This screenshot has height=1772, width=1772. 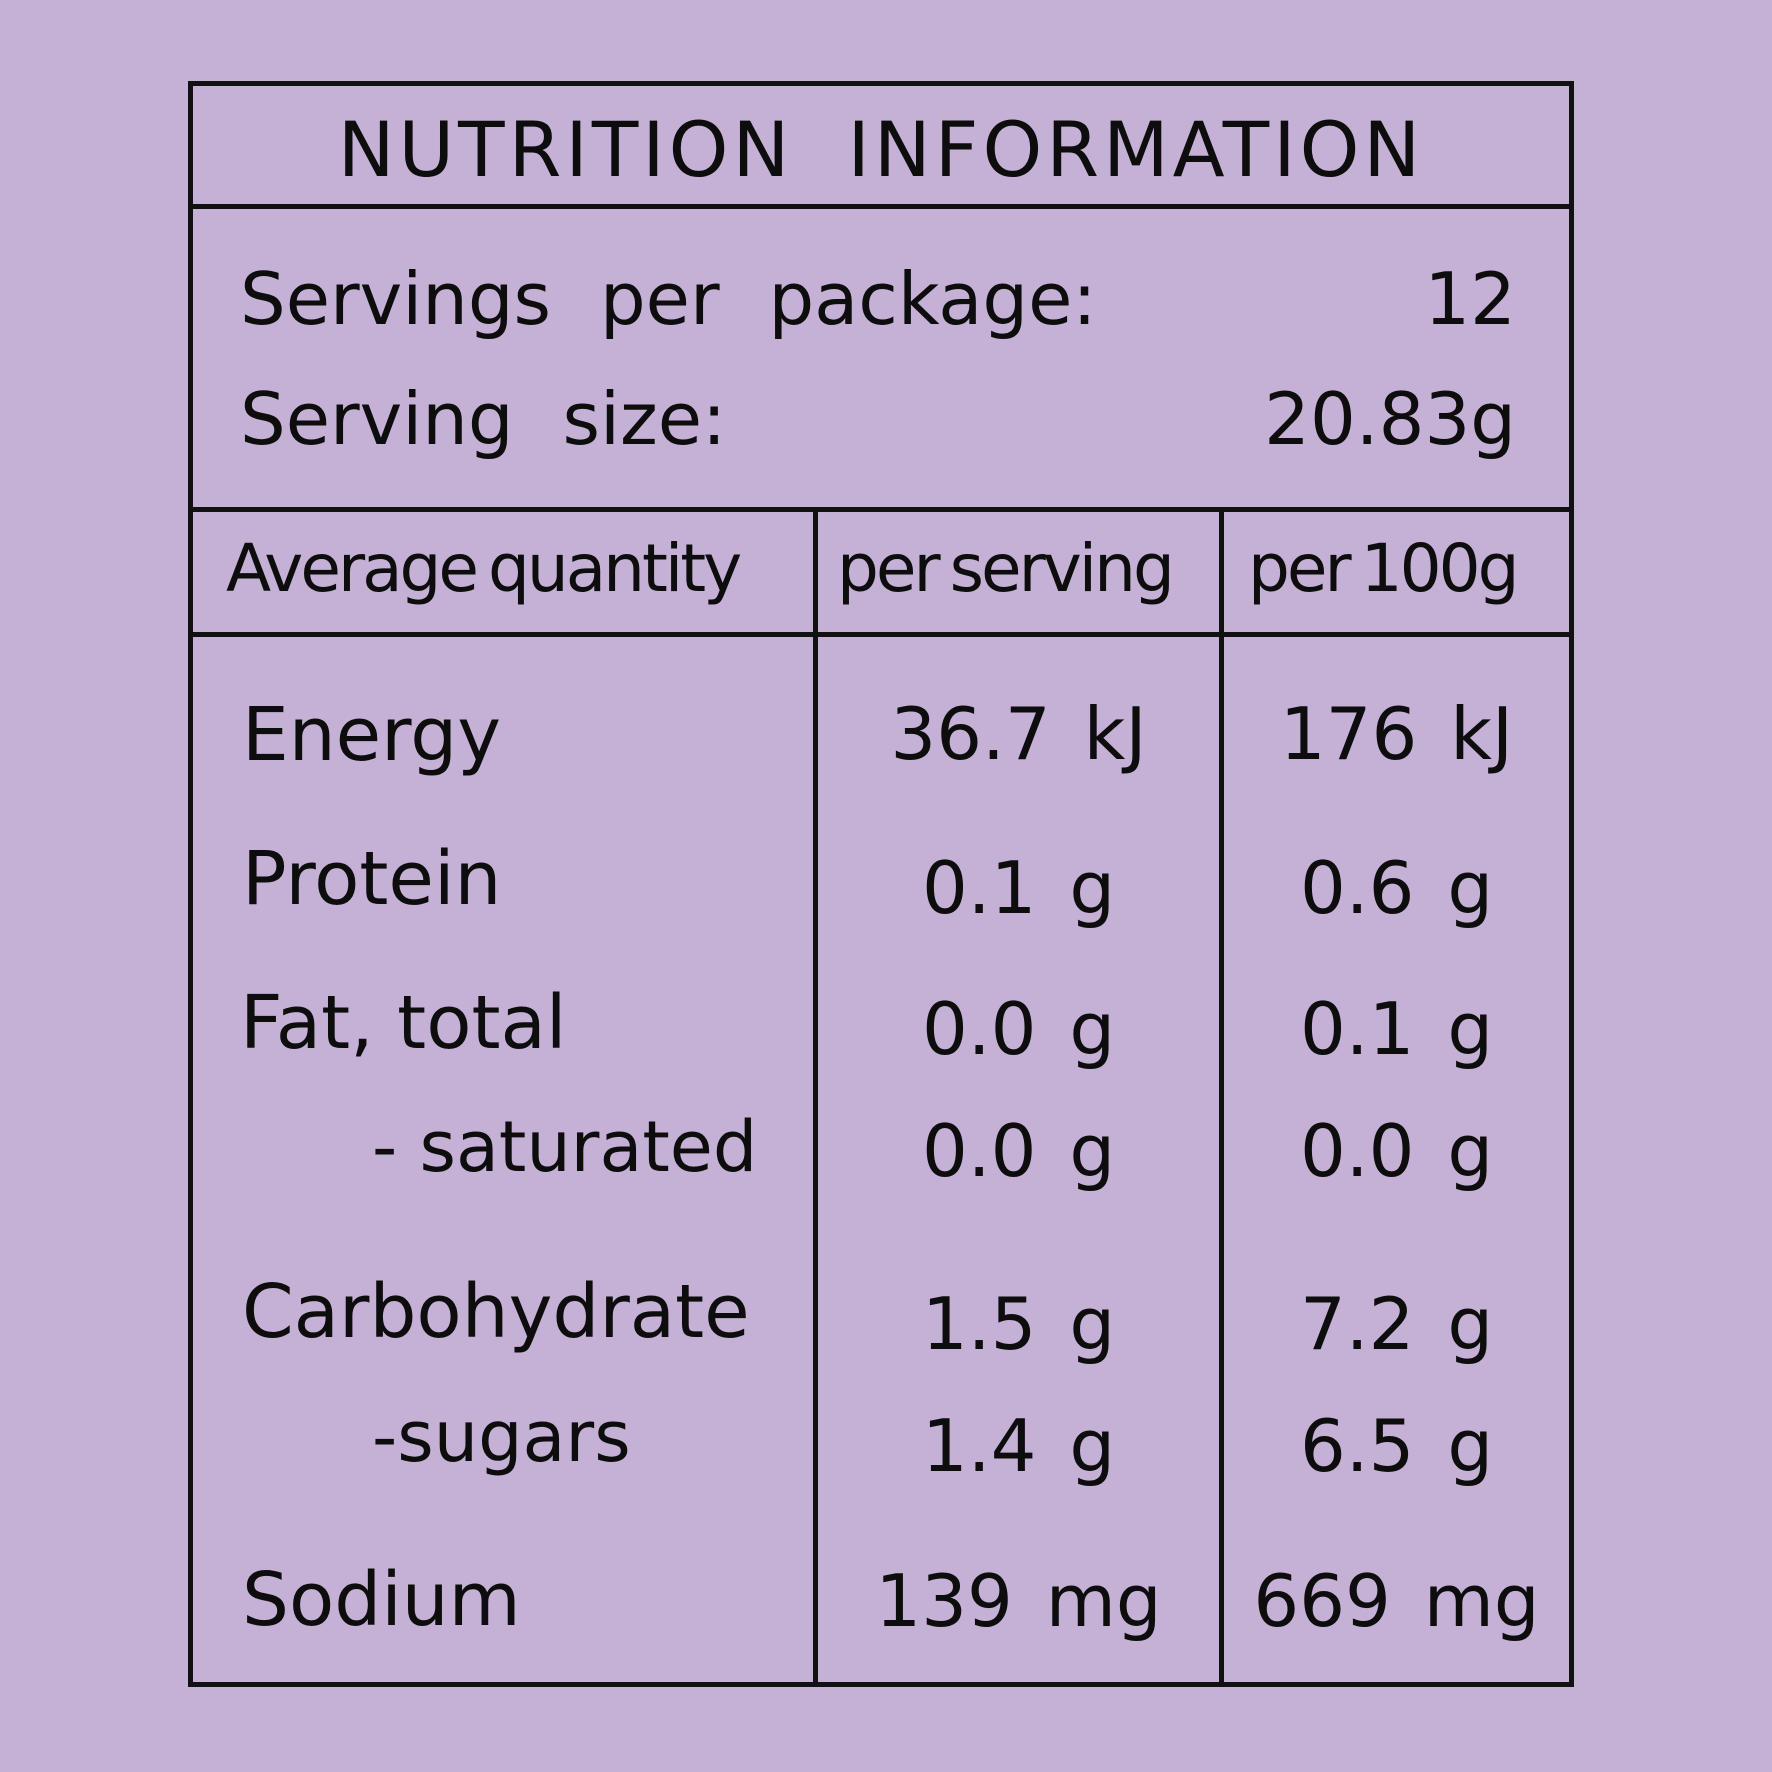 What do you see at coordinates (881, 634) in the screenshot?
I see `header-divider` at bounding box center [881, 634].